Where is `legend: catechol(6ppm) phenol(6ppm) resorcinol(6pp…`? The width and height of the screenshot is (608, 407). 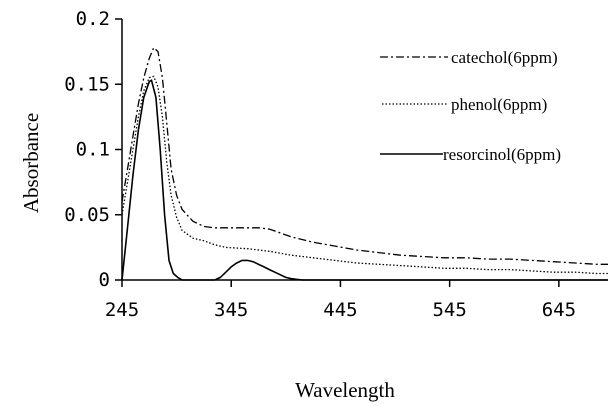
legend: catechol(6ppm) phenol(6ppm) resorcinol(6pp… is located at coordinates (470, 106).